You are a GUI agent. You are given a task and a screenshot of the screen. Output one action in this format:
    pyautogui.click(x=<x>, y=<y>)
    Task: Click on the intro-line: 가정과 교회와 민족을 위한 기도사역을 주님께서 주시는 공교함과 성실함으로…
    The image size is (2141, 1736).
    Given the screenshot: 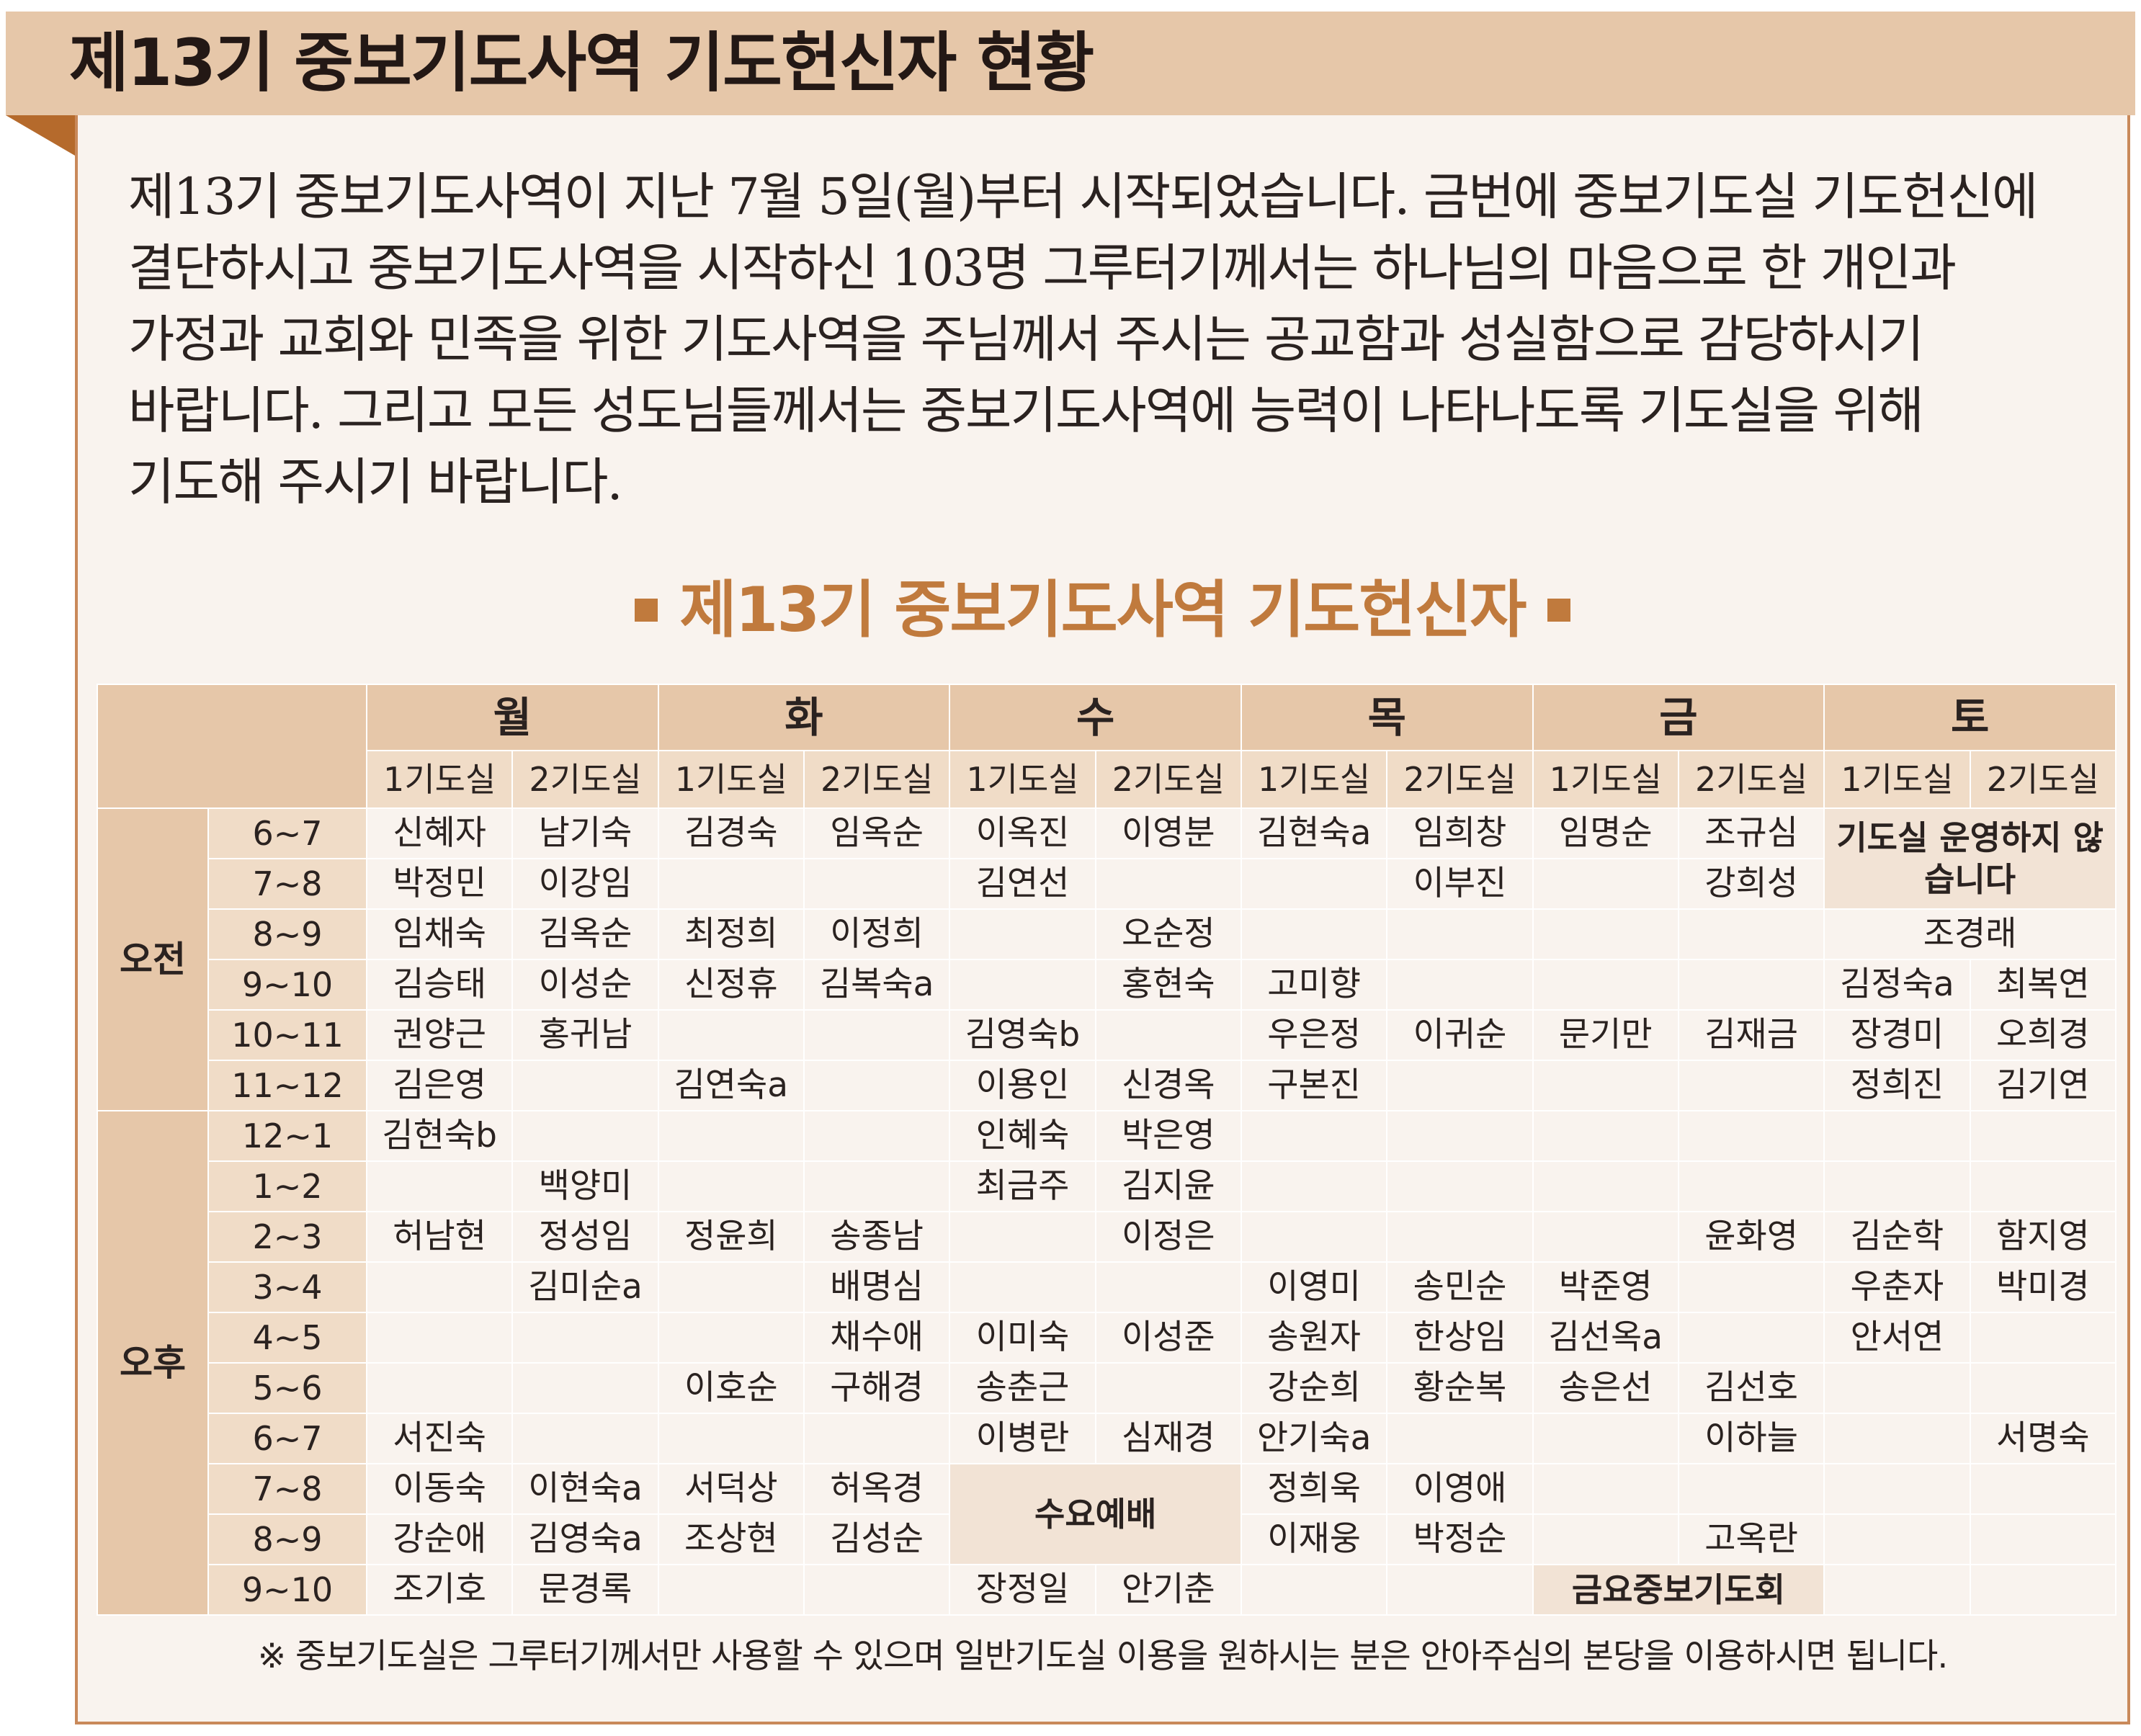 What is the action you would take?
    pyautogui.click(x=1026, y=339)
    